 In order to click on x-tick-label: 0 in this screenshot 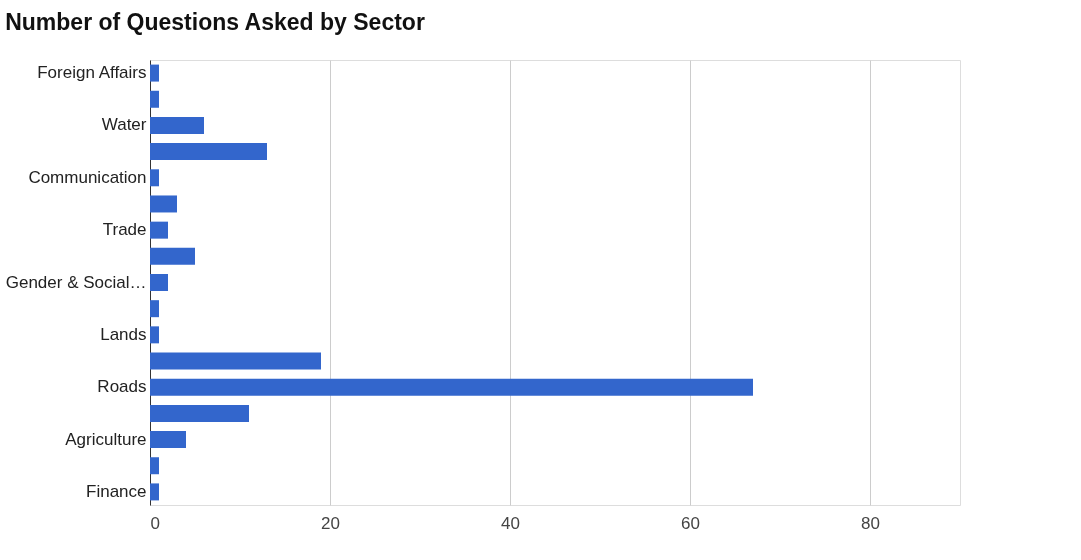, I will do `click(155, 523)`.